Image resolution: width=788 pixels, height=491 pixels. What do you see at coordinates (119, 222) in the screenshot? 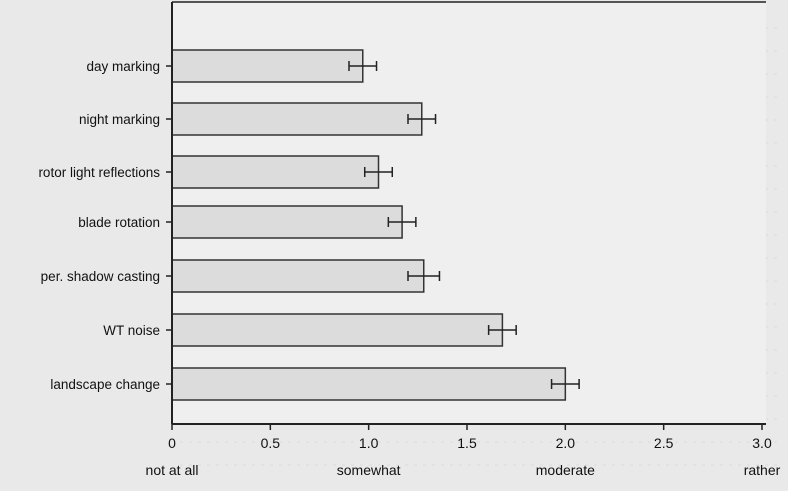
I see `category-label: blade rotation` at bounding box center [119, 222].